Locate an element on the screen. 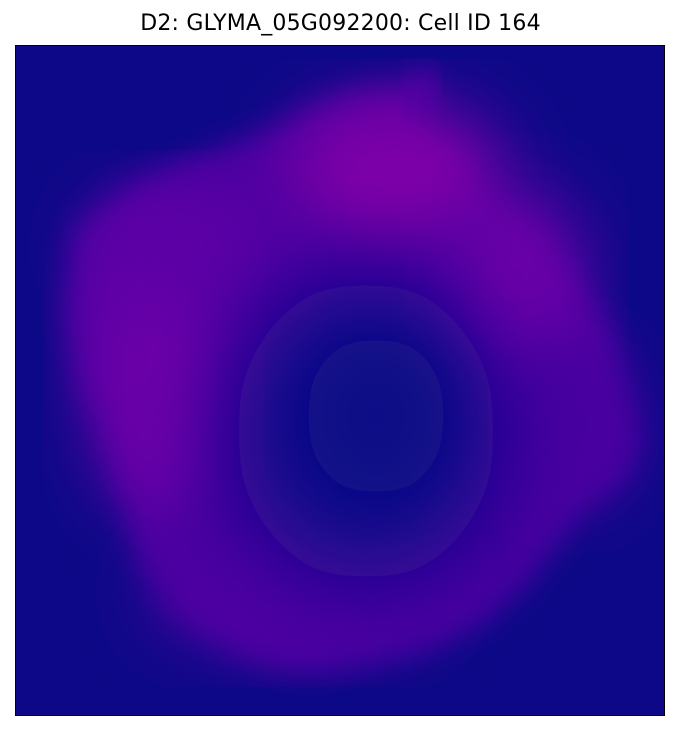 This screenshot has width=681, height=733. bright-region-upper-left is located at coordinates (186, 246).